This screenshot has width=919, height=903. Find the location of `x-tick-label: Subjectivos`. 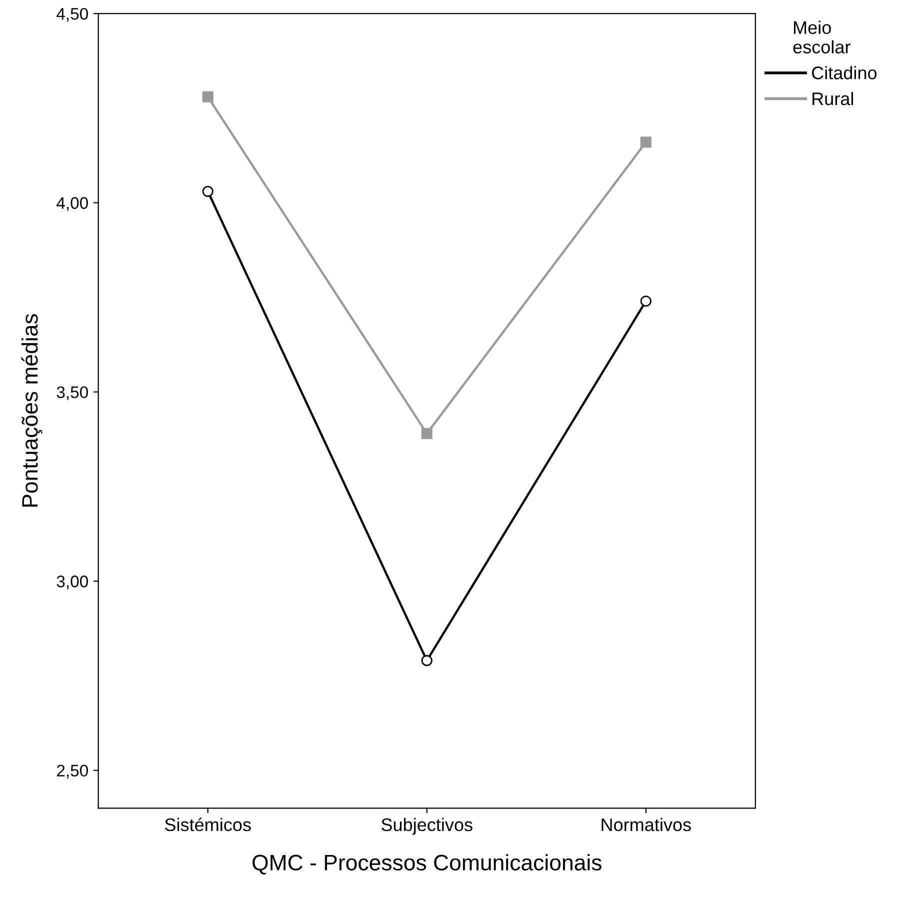

x-tick-label: Subjectivos is located at coordinates (427, 826).